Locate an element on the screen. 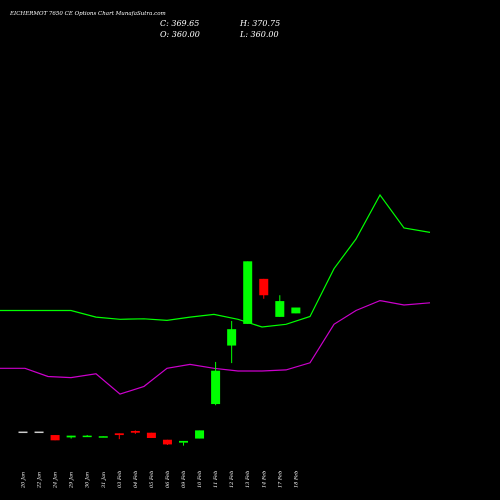 Image resolution: width=500 pixels, height=500 pixels. x-tick-label: 22 Jan is located at coordinates (40, 480).